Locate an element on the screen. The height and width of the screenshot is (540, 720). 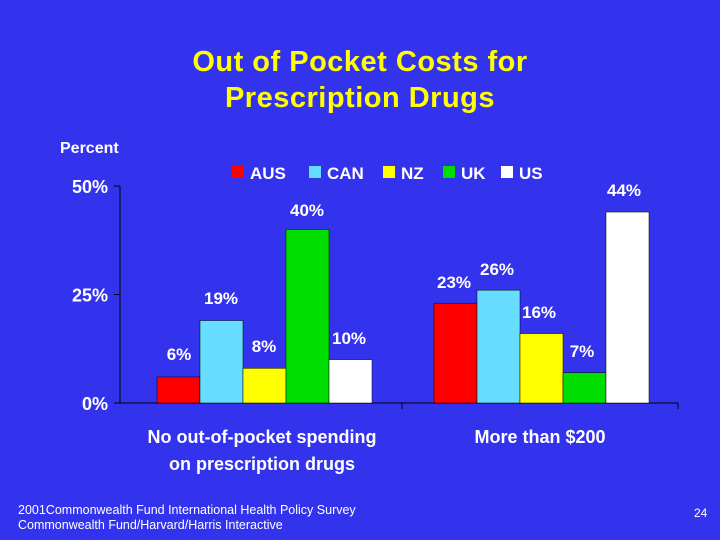
legend-swatch-aus is located at coordinates (238, 172).